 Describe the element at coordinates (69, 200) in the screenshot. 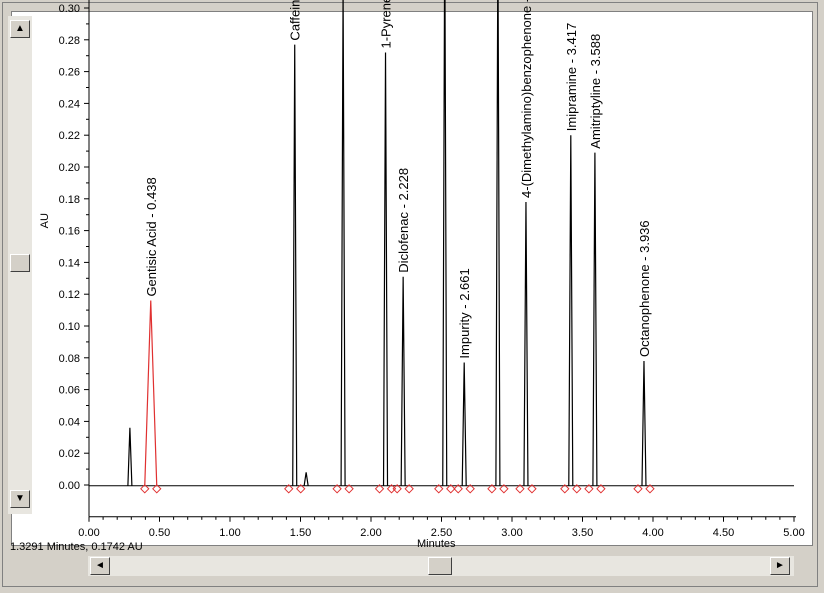

I see `y-tick-label: 0.18` at that location.